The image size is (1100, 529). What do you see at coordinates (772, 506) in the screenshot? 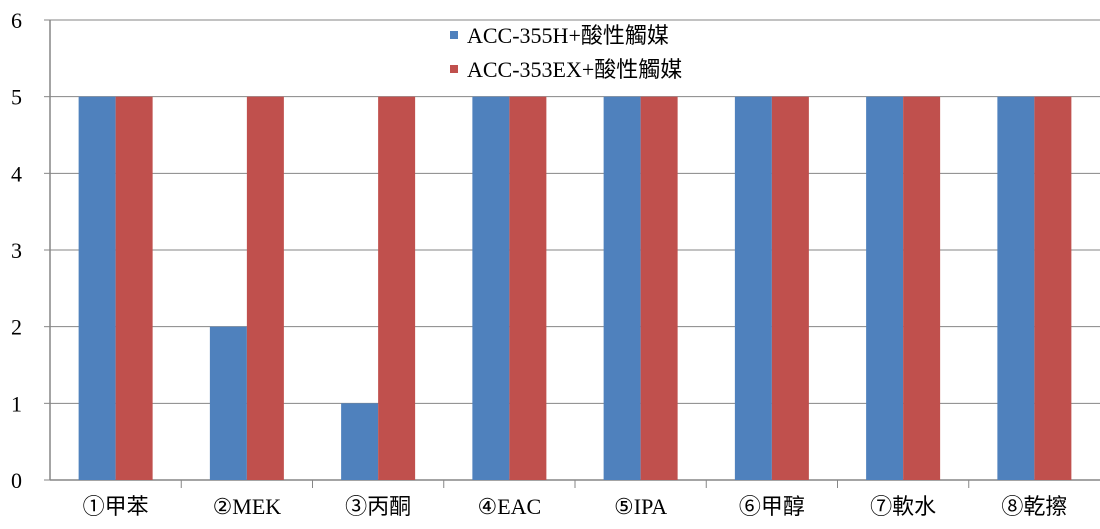
I see `x-tick-label: ⑥甲醇` at bounding box center [772, 506].